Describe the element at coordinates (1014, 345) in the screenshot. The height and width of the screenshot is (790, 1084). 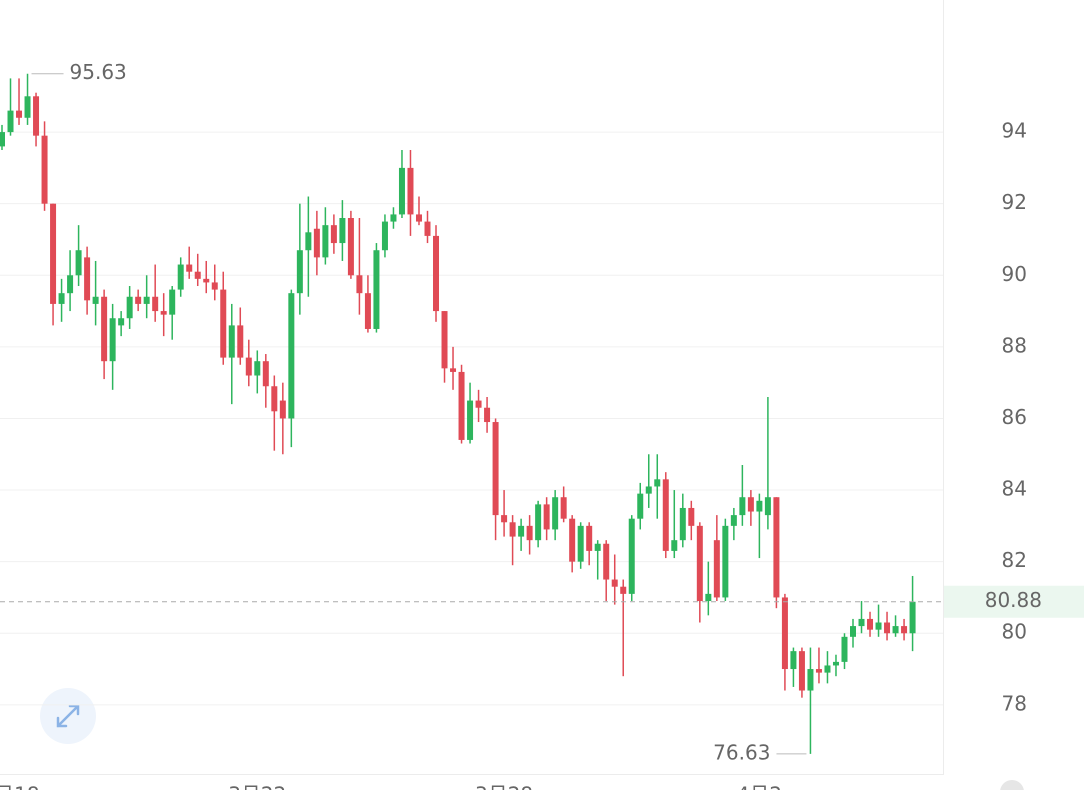
I see `y-tick-label: 88` at that location.